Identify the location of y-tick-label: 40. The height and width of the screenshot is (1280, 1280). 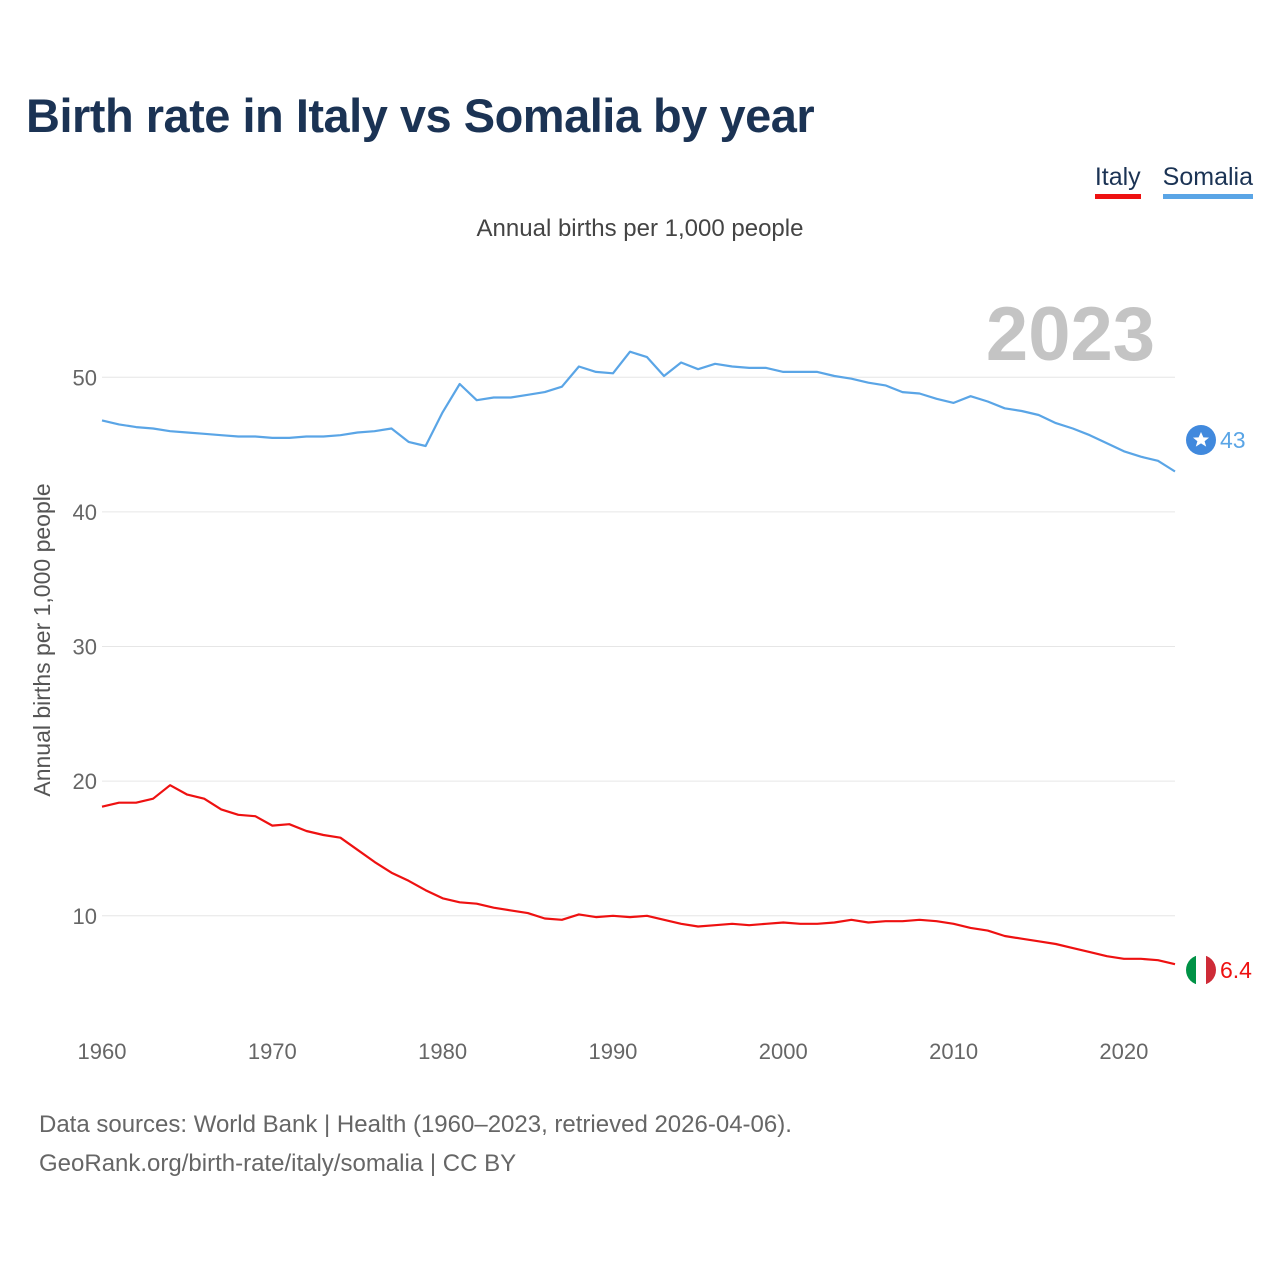
(85, 512).